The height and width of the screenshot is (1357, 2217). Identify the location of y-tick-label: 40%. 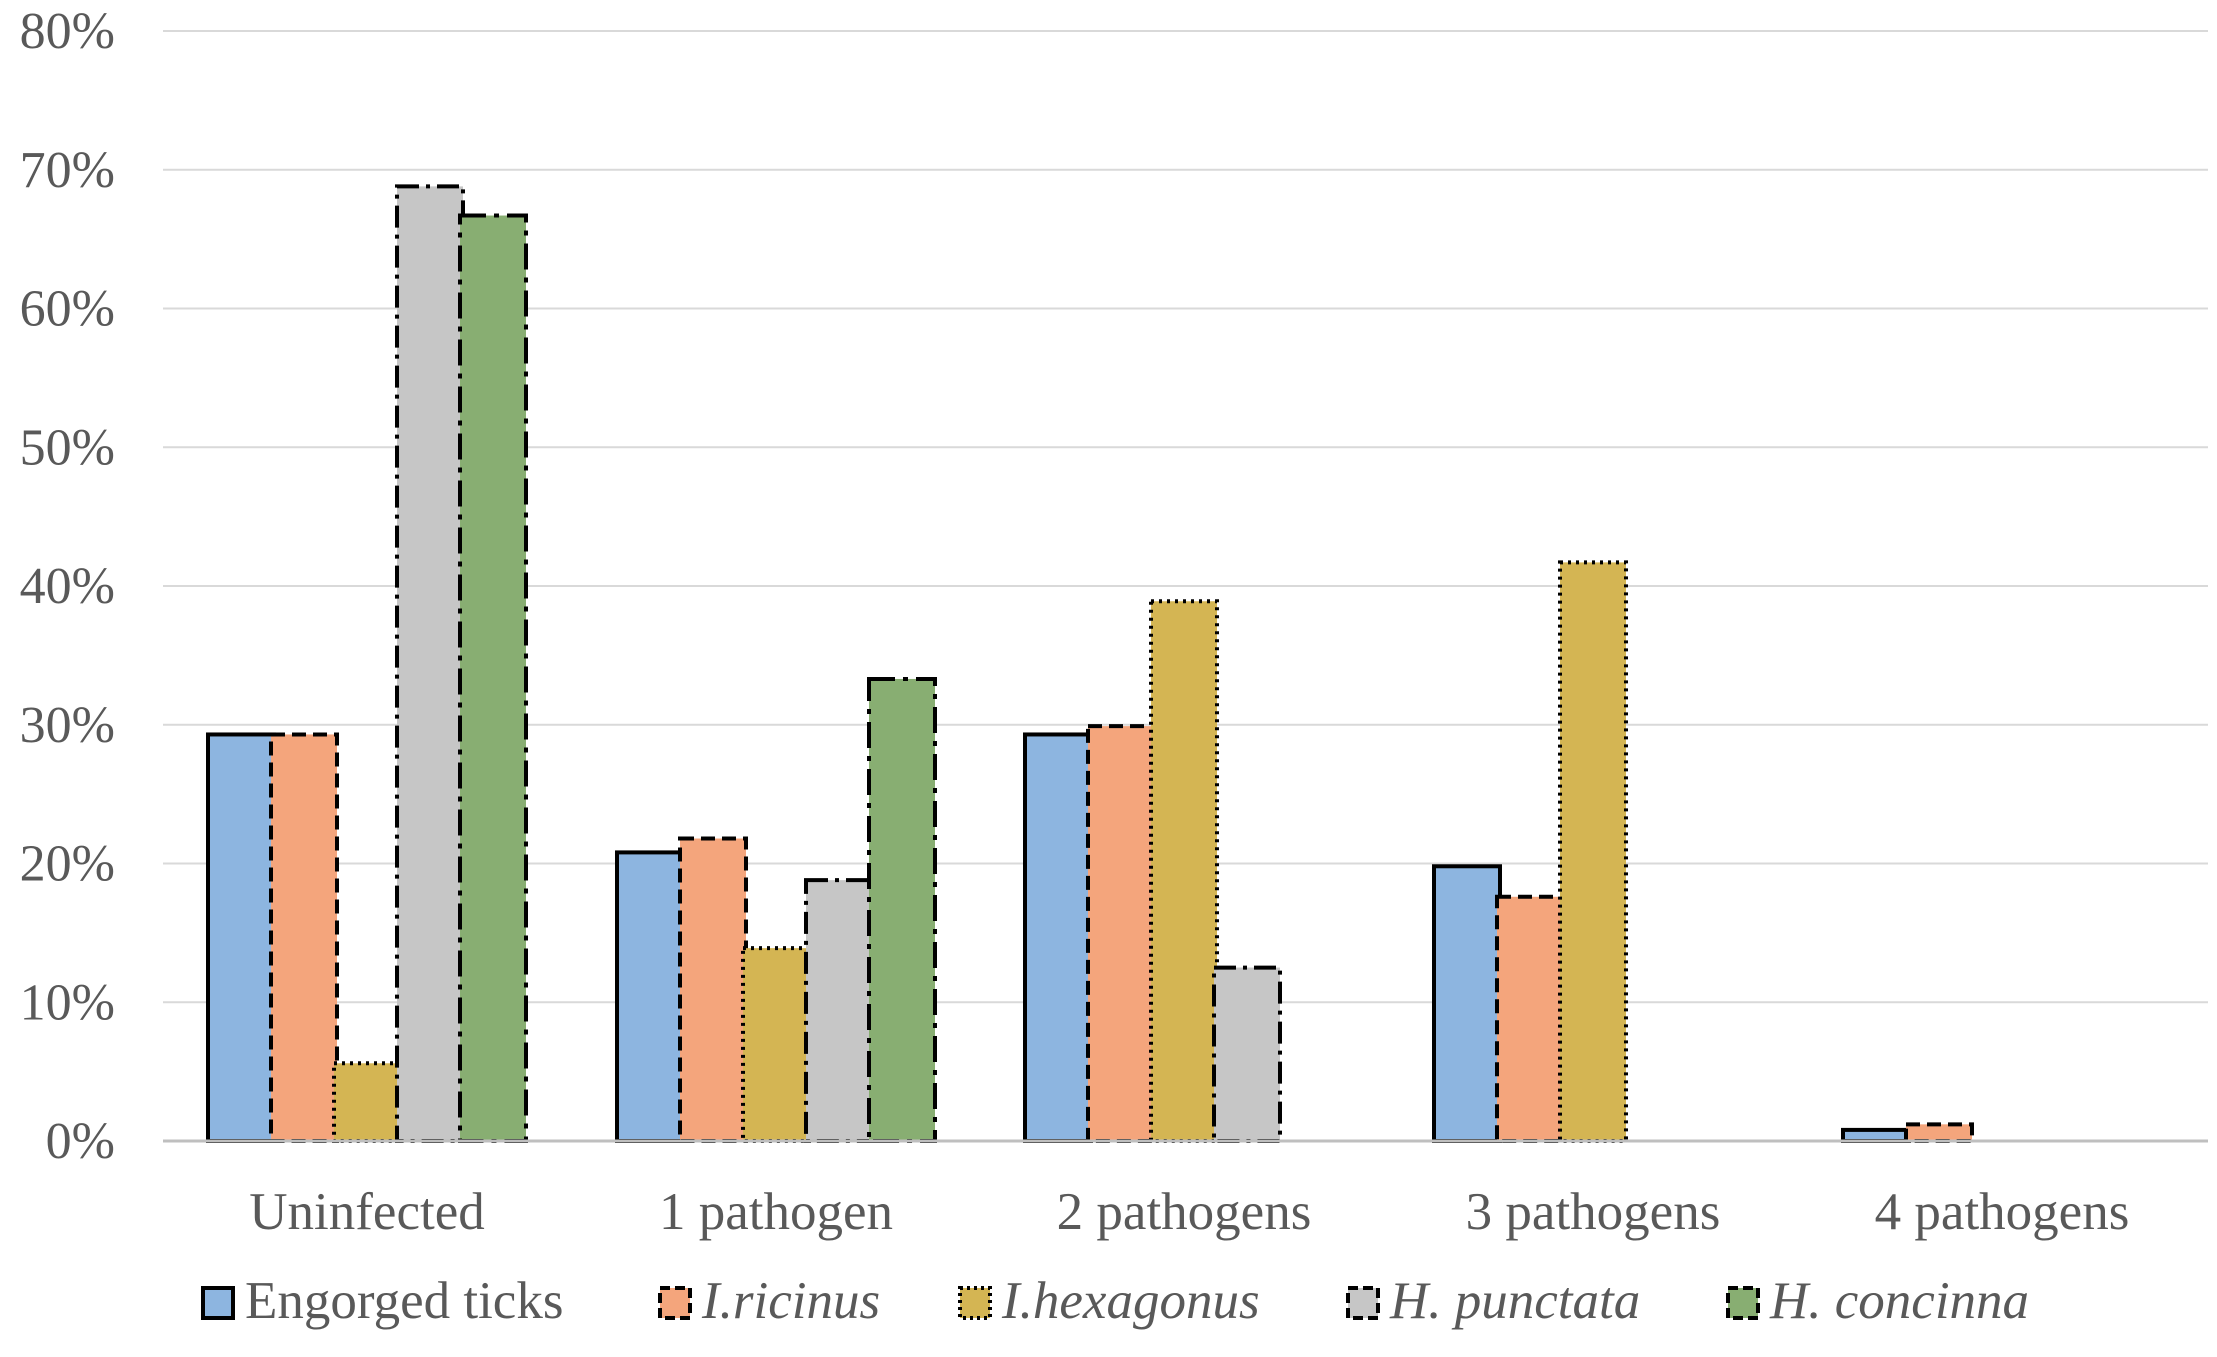
(67, 586).